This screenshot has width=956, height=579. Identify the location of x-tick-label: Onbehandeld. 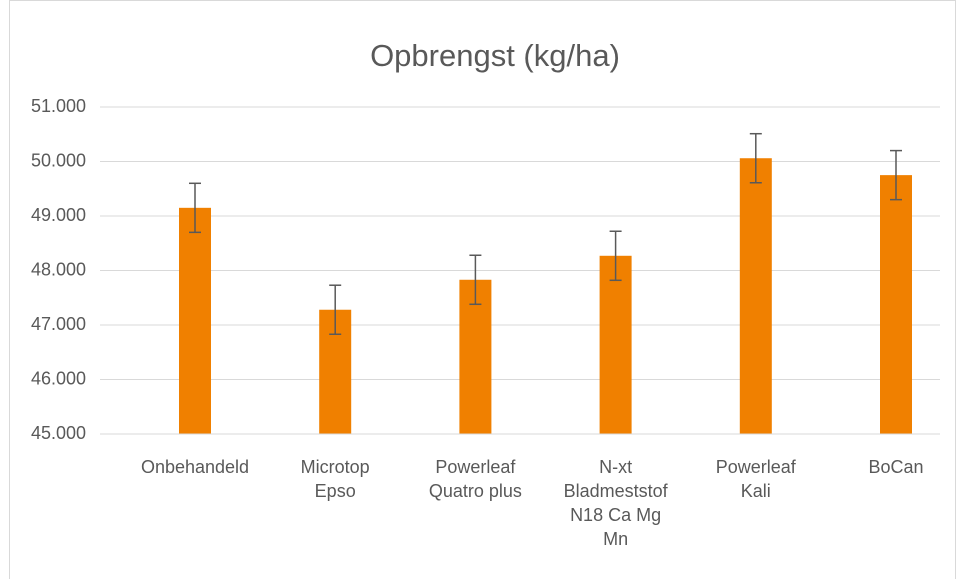
(195, 467).